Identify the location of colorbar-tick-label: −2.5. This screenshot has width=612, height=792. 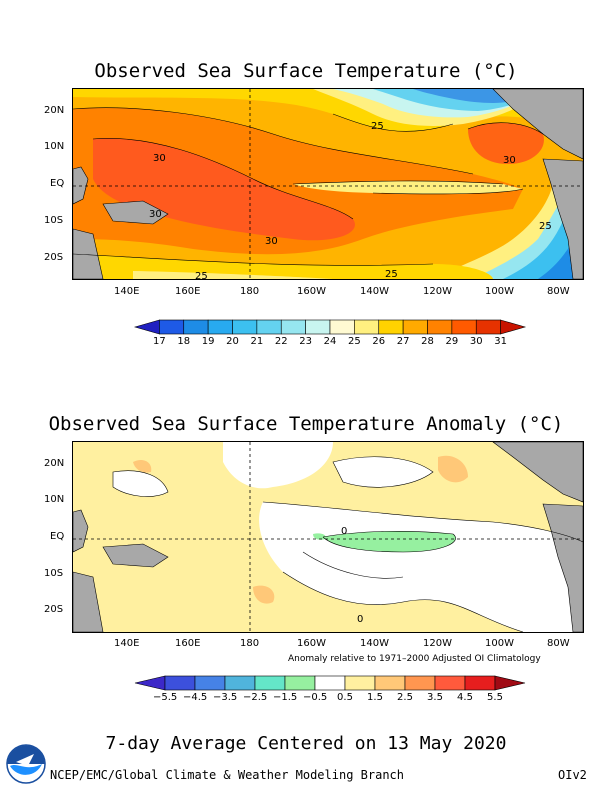
(255, 697).